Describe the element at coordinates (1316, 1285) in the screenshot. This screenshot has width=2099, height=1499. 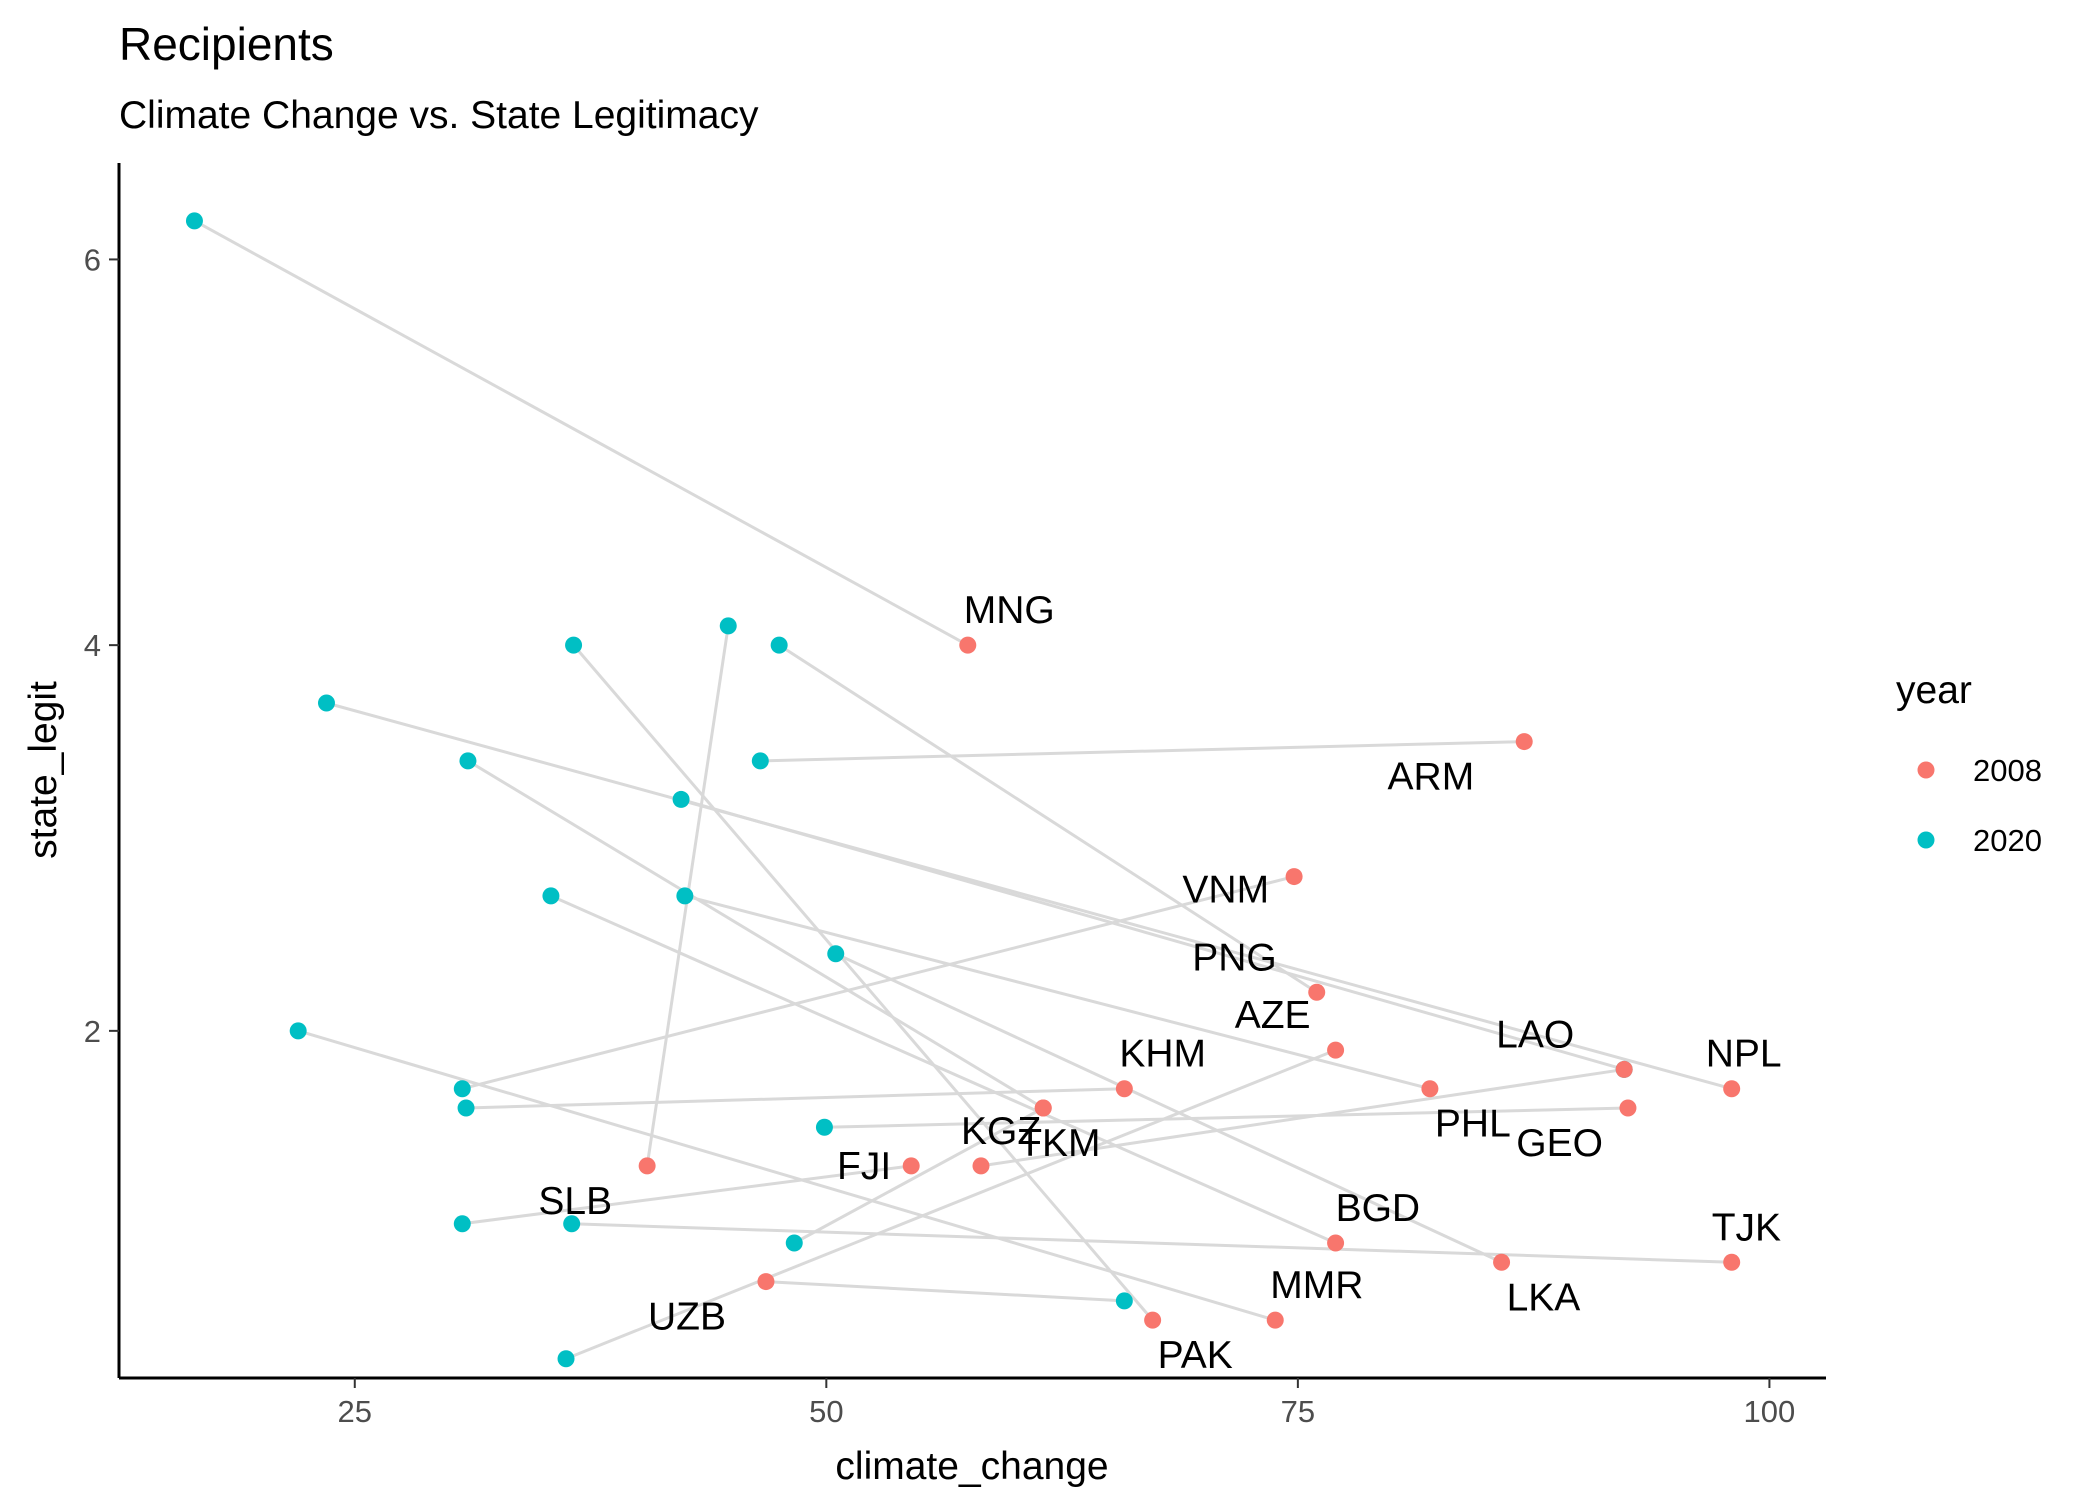
I see `point-label-mmr: MMR` at that location.